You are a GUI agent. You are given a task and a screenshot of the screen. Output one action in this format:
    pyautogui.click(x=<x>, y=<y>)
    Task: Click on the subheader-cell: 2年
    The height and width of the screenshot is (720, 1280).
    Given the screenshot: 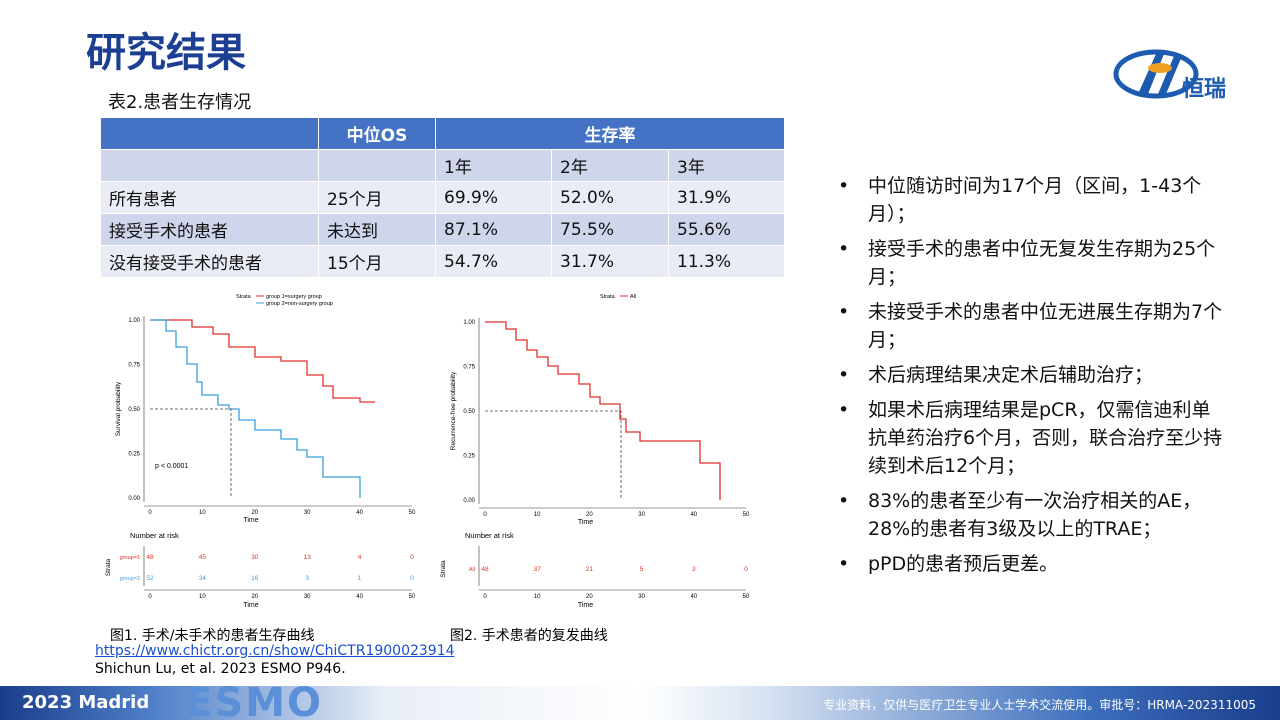 What is the action you would take?
    pyautogui.click(x=610, y=165)
    